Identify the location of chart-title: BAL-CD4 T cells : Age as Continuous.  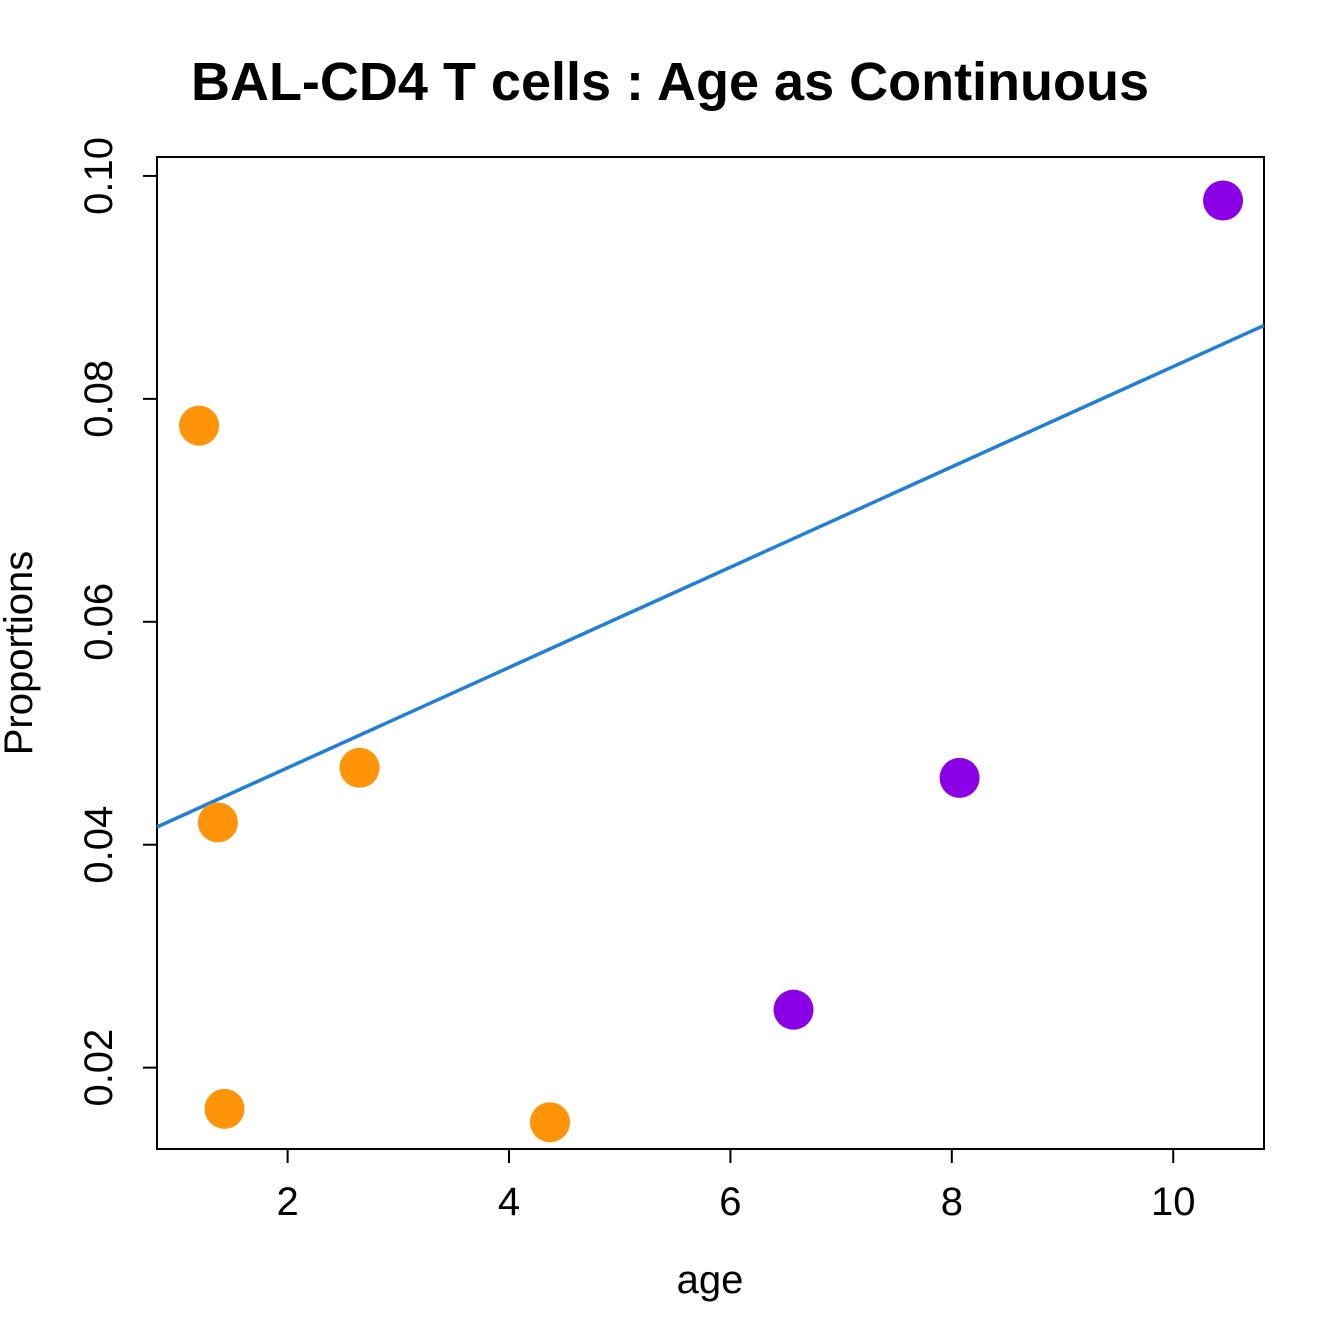
(670, 82).